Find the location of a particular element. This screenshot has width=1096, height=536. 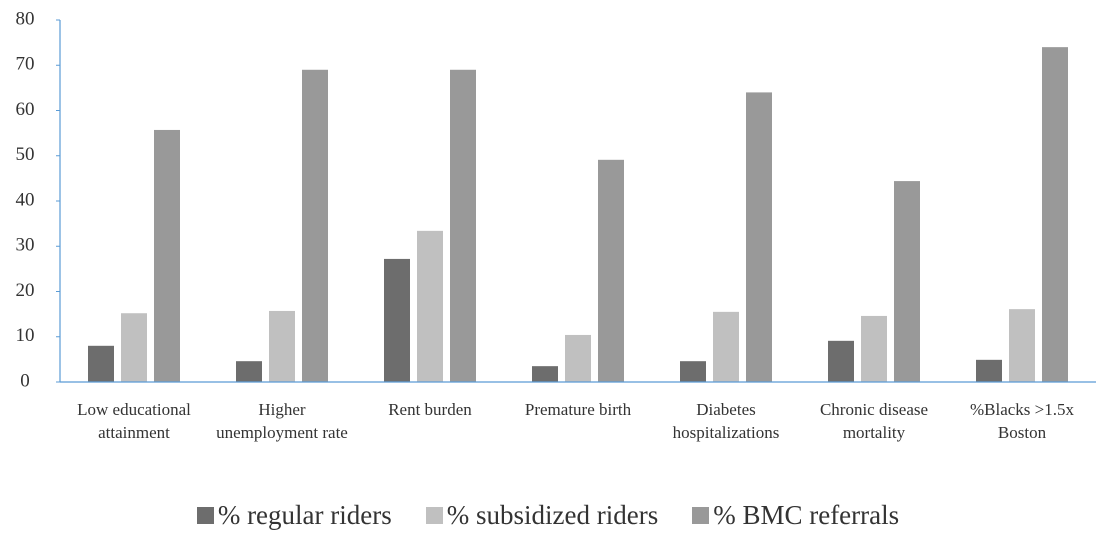

y-tick-label: 10 is located at coordinates (25, 335).